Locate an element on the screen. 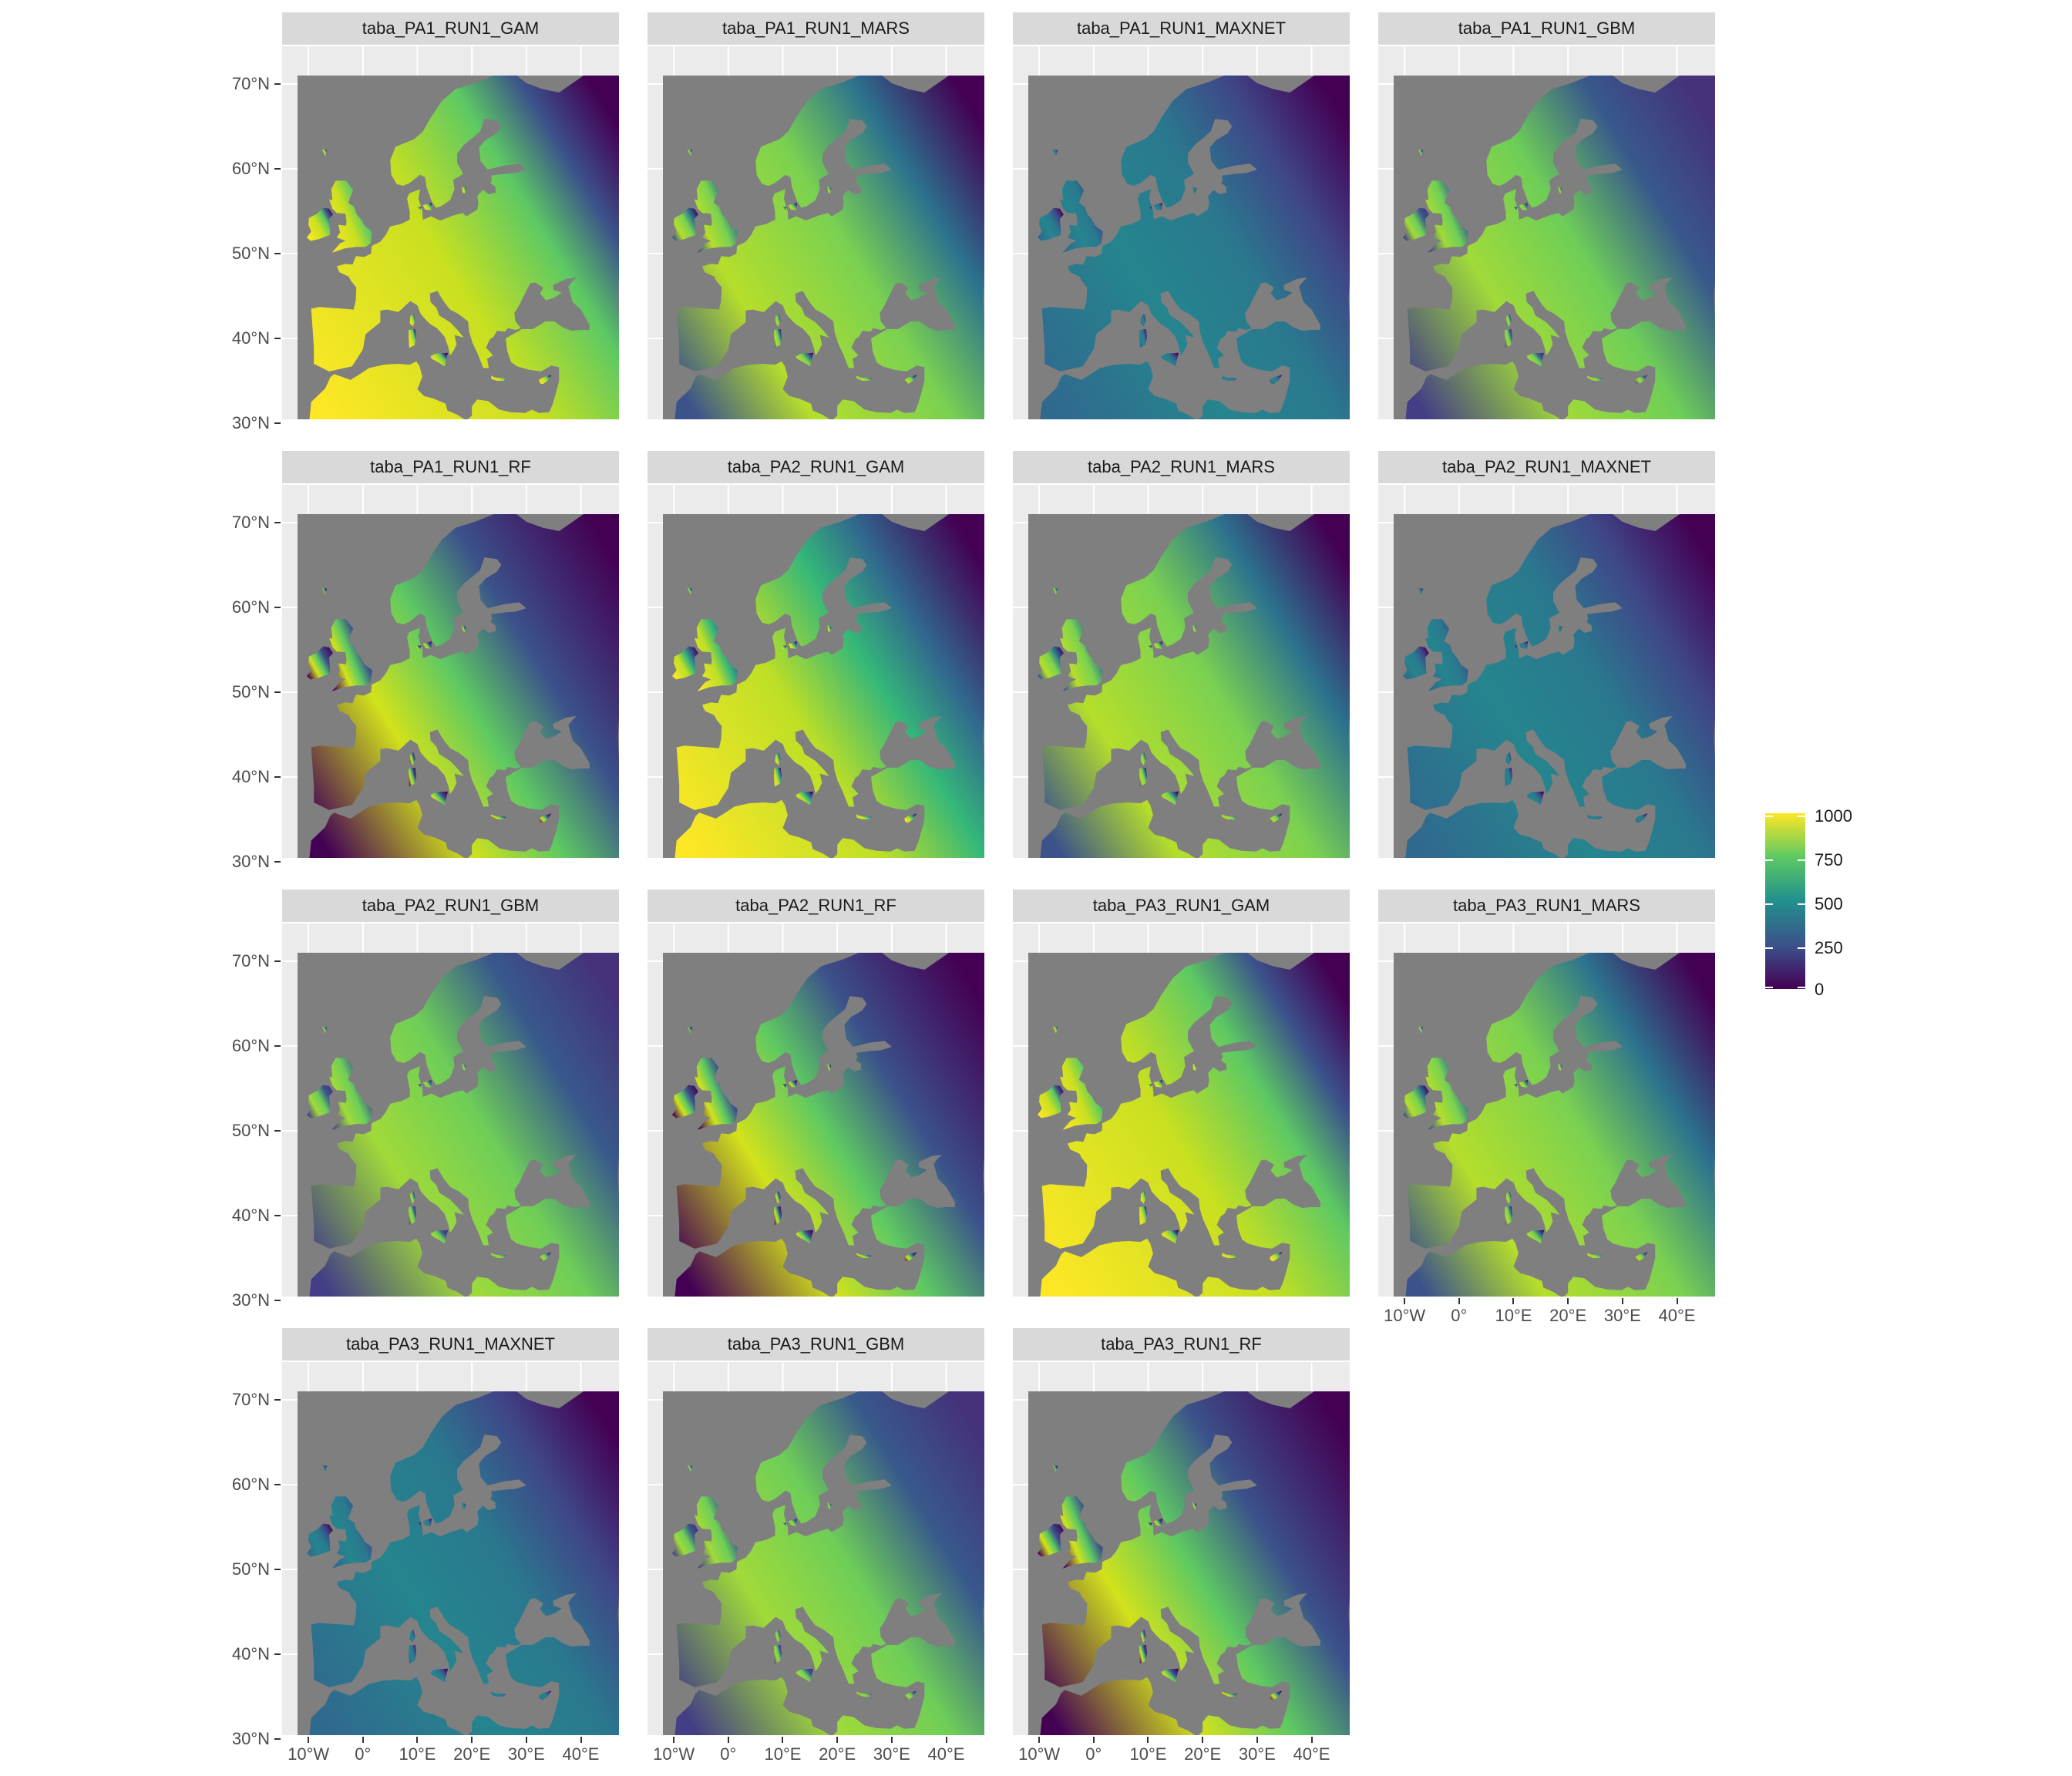 Image resolution: width=2072 pixels, height=1776 pixels. panel-title: taba_PA3_RUN1_MAXNET is located at coordinates (451, 1344).